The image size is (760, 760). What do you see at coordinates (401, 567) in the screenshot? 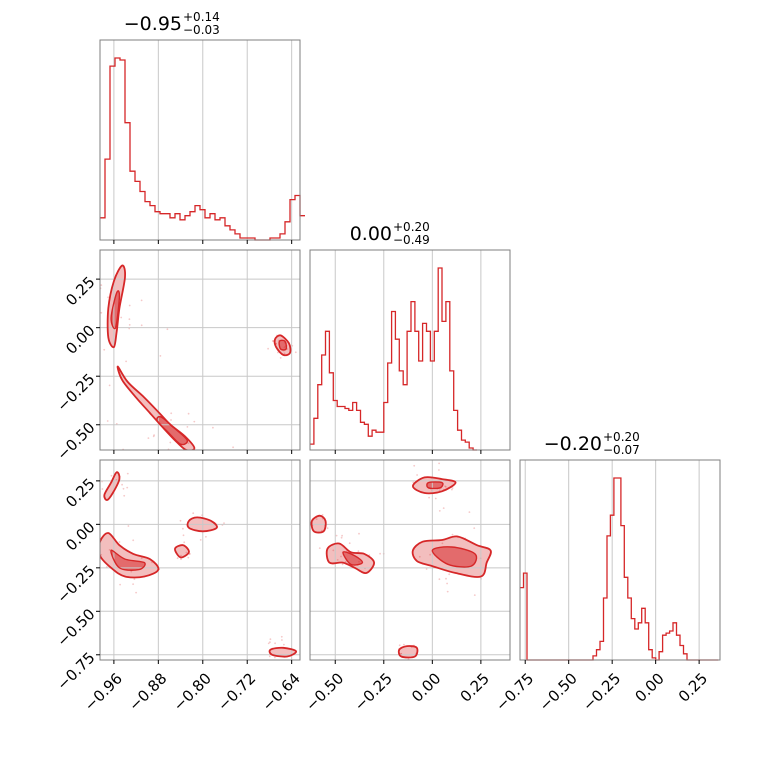
I see `p2-vs-p1-contour-group` at bounding box center [401, 567].